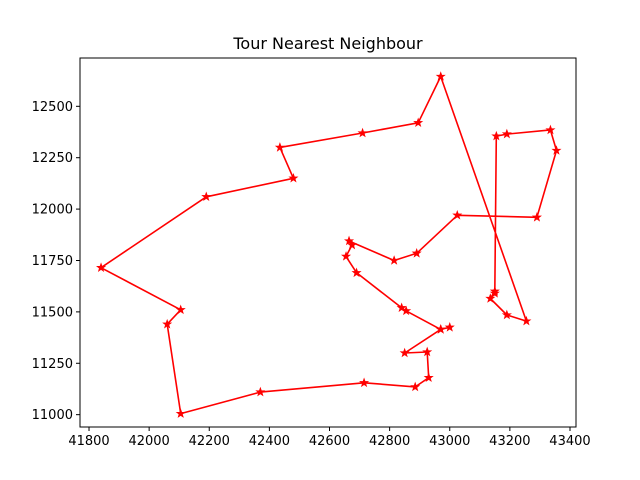 This screenshot has height=480, width=640. What do you see at coordinates (52, 312) in the screenshot?
I see `y-tick-label: 11500` at bounding box center [52, 312].